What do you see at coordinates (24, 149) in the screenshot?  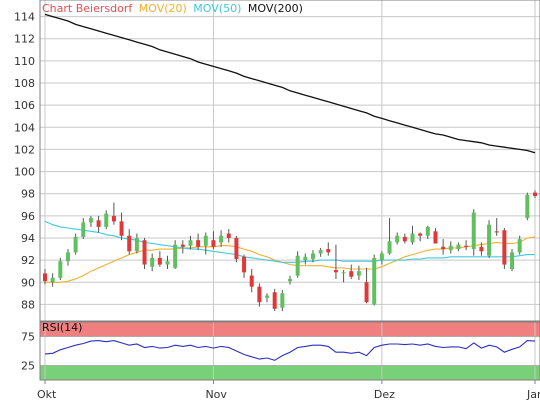 I see `y-tick-label: 102` at bounding box center [24, 149].